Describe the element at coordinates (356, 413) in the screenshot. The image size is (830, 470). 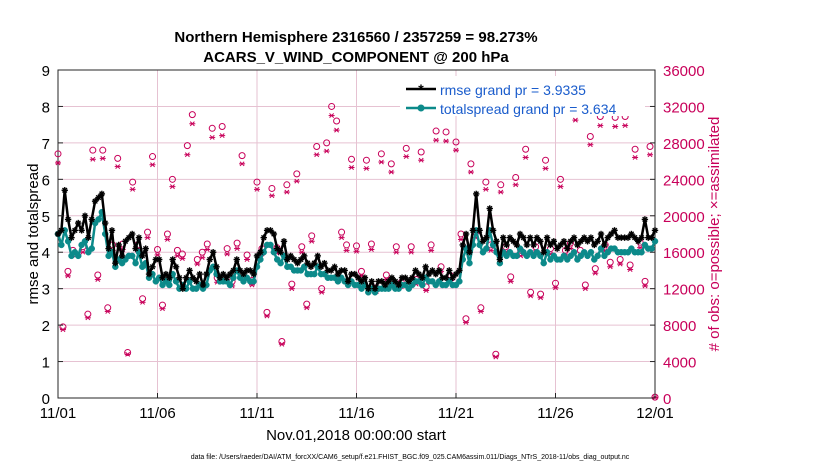
I see `x-tick-label: 11/16` at that location.